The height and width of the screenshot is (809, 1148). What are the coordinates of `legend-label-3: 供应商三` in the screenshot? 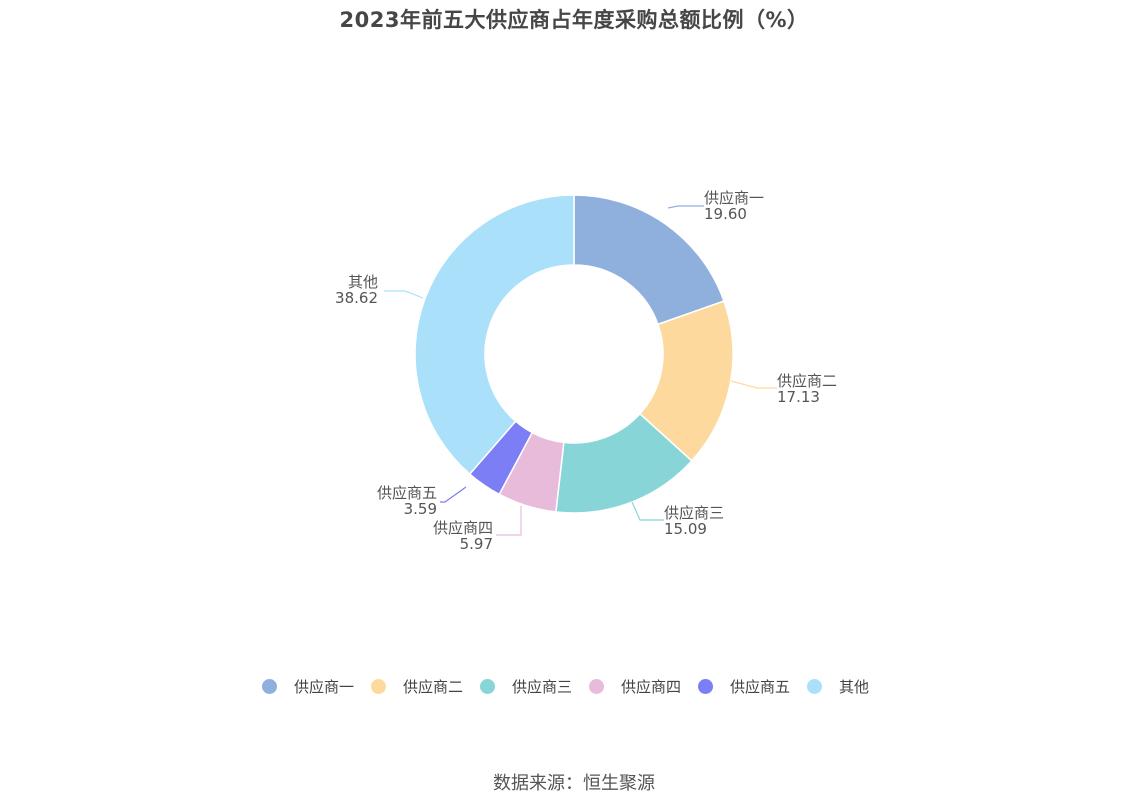 It's located at (541, 687).